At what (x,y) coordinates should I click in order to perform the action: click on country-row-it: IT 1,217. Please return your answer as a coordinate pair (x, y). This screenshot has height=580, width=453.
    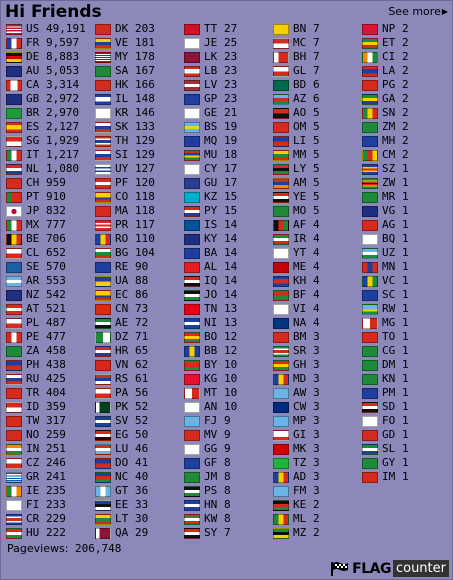
    Looking at the image, I should click on (46, 155).